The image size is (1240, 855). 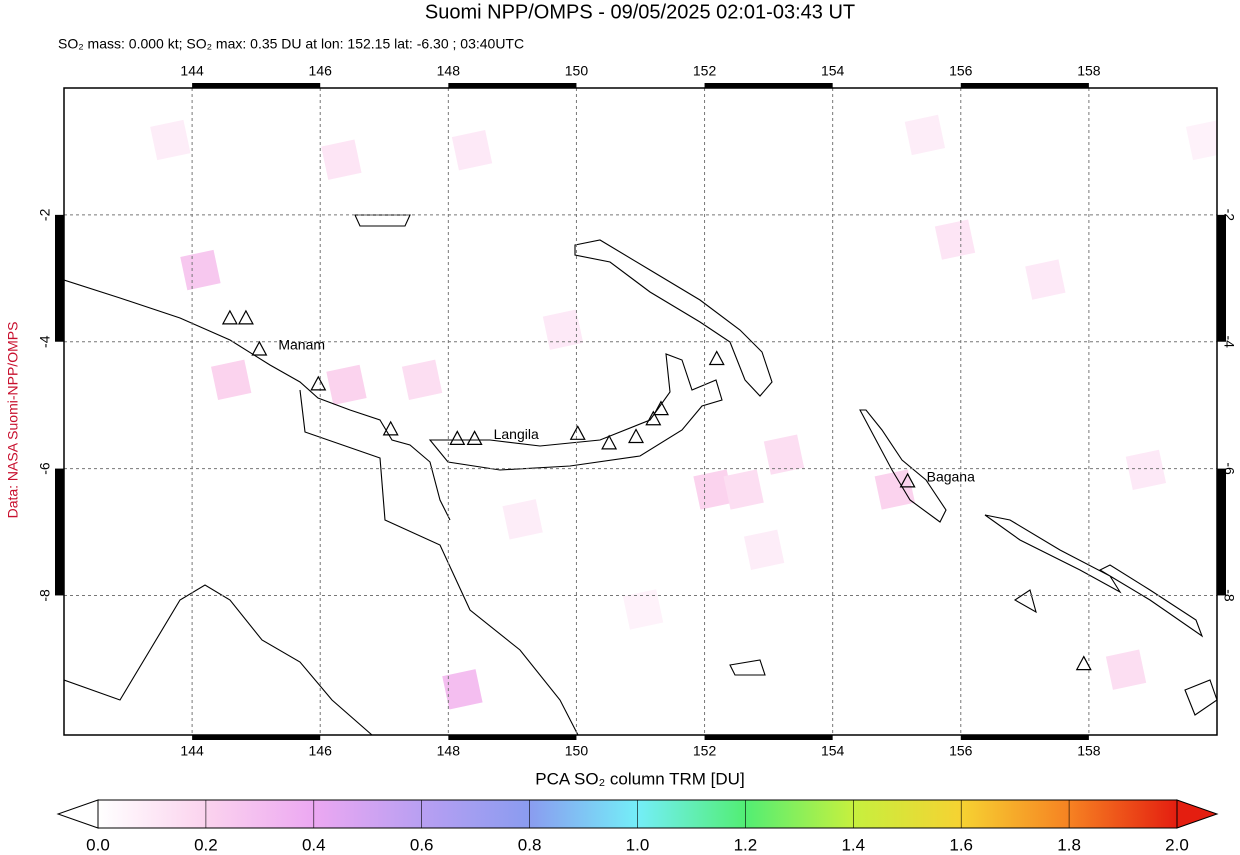 I want to click on y-tick-label: -2, so click(x=45, y=214).